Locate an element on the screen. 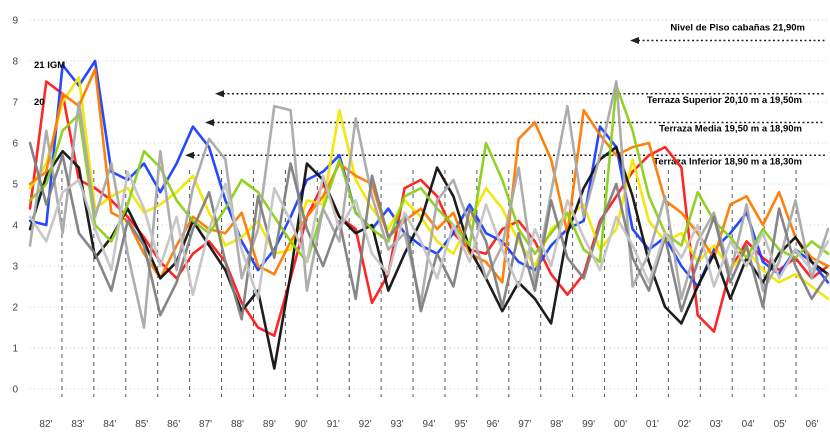 The height and width of the screenshot is (433, 830). x-tick-label: 84' is located at coordinates (109, 424).